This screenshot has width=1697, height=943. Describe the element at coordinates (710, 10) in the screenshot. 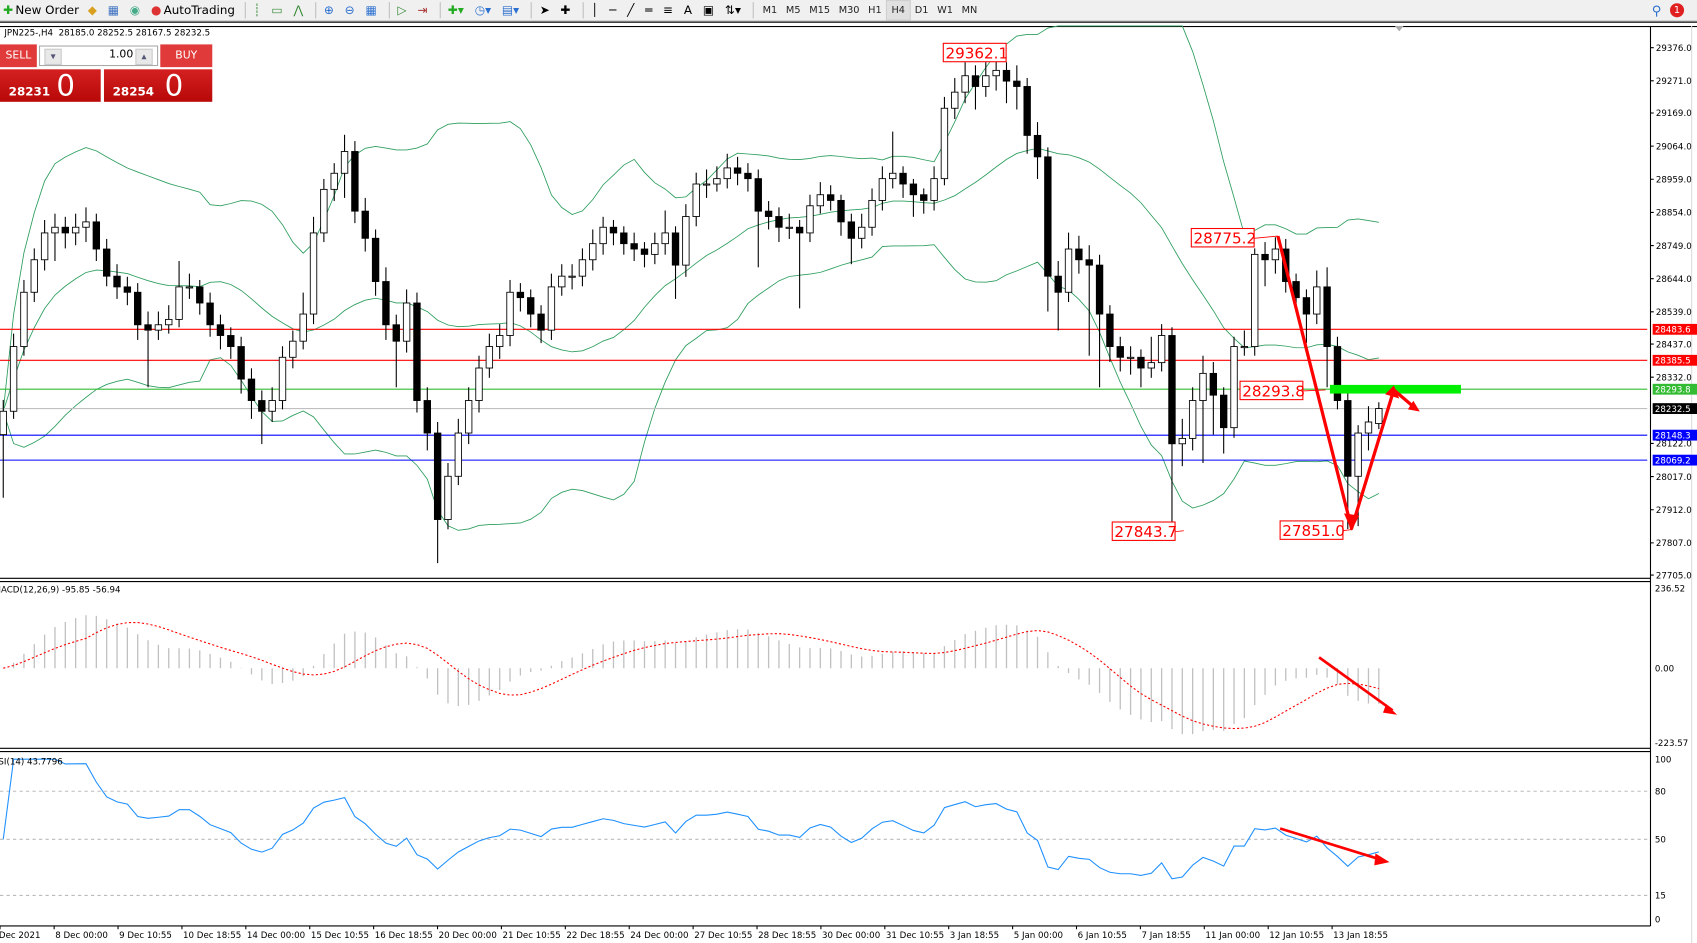

I see `text-label-button: ▣` at that location.